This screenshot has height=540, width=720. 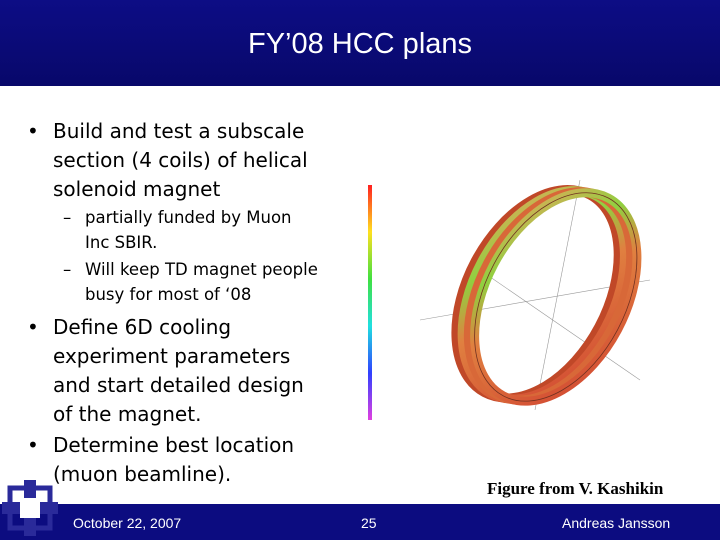 I want to click on bullet-text: Build and test a subscale, so click(x=179, y=131).